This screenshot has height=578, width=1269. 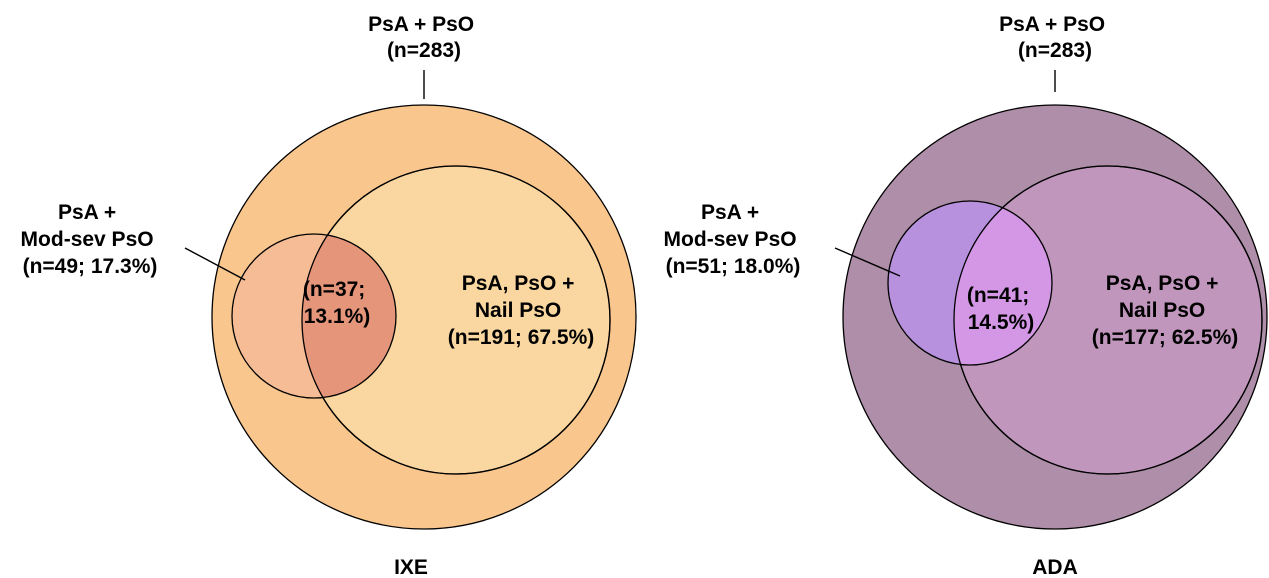 I want to click on ixe-modsev-leader, so click(x=215, y=264).